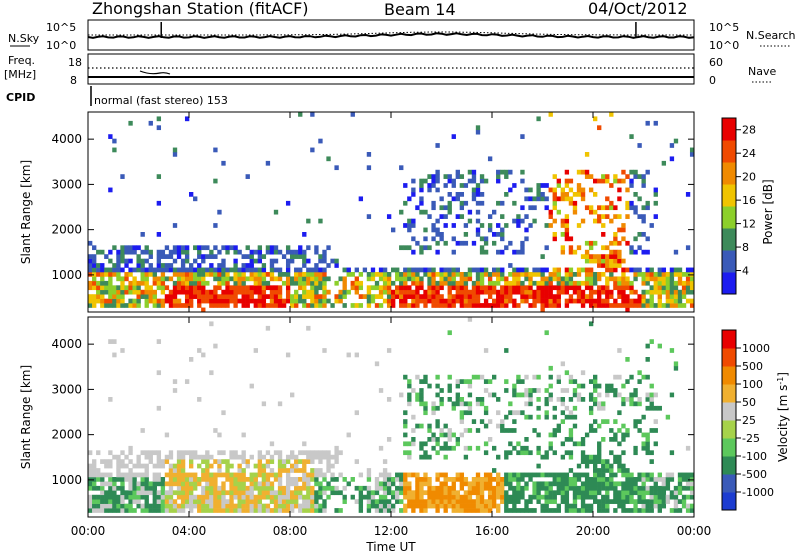 The width and height of the screenshot is (800, 554). I want to click on x-tick-label: 20:00, so click(593, 531).